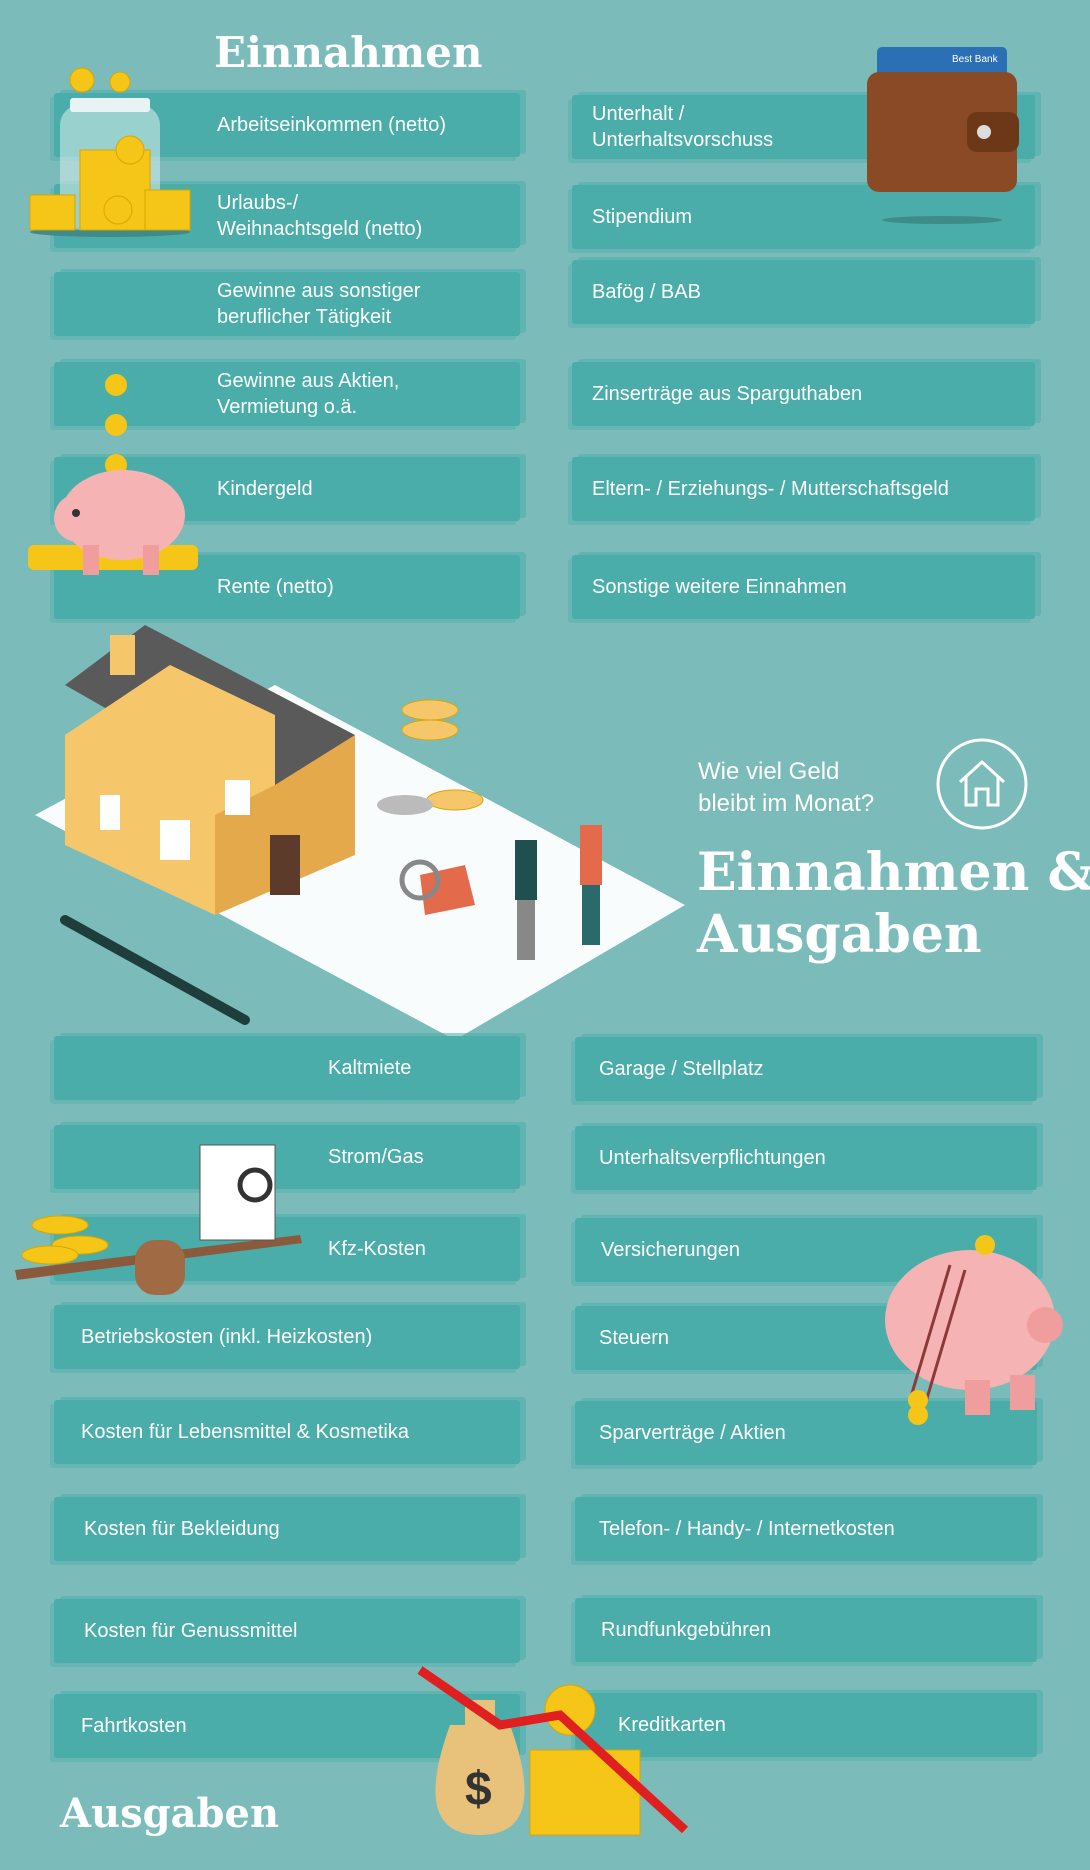 This screenshot has width=1090, height=1870. I want to click on list-item: Unterhalt / Unterhaltsvorschuss, so click(683, 127).